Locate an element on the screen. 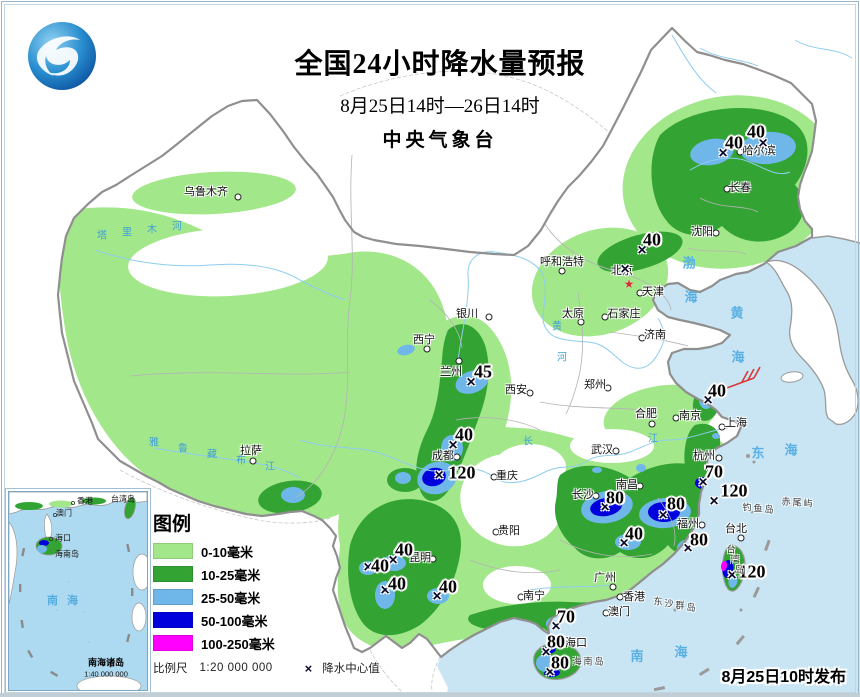  city-label: 乌鲁木齐 is located at coordinates (206, 192).